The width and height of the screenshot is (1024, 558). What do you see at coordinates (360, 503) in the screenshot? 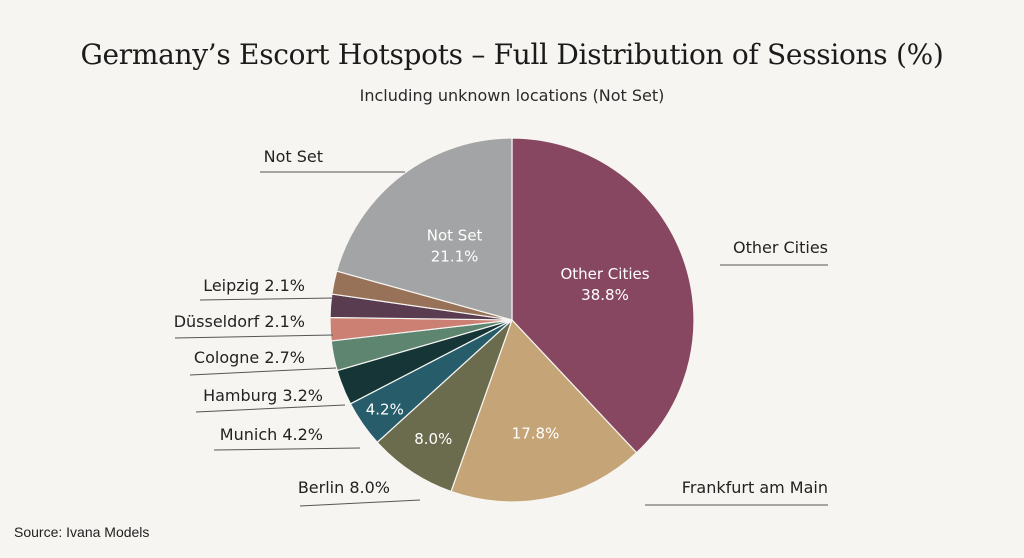
I see `leader-line-berlin` at bounding box center [360, 503].